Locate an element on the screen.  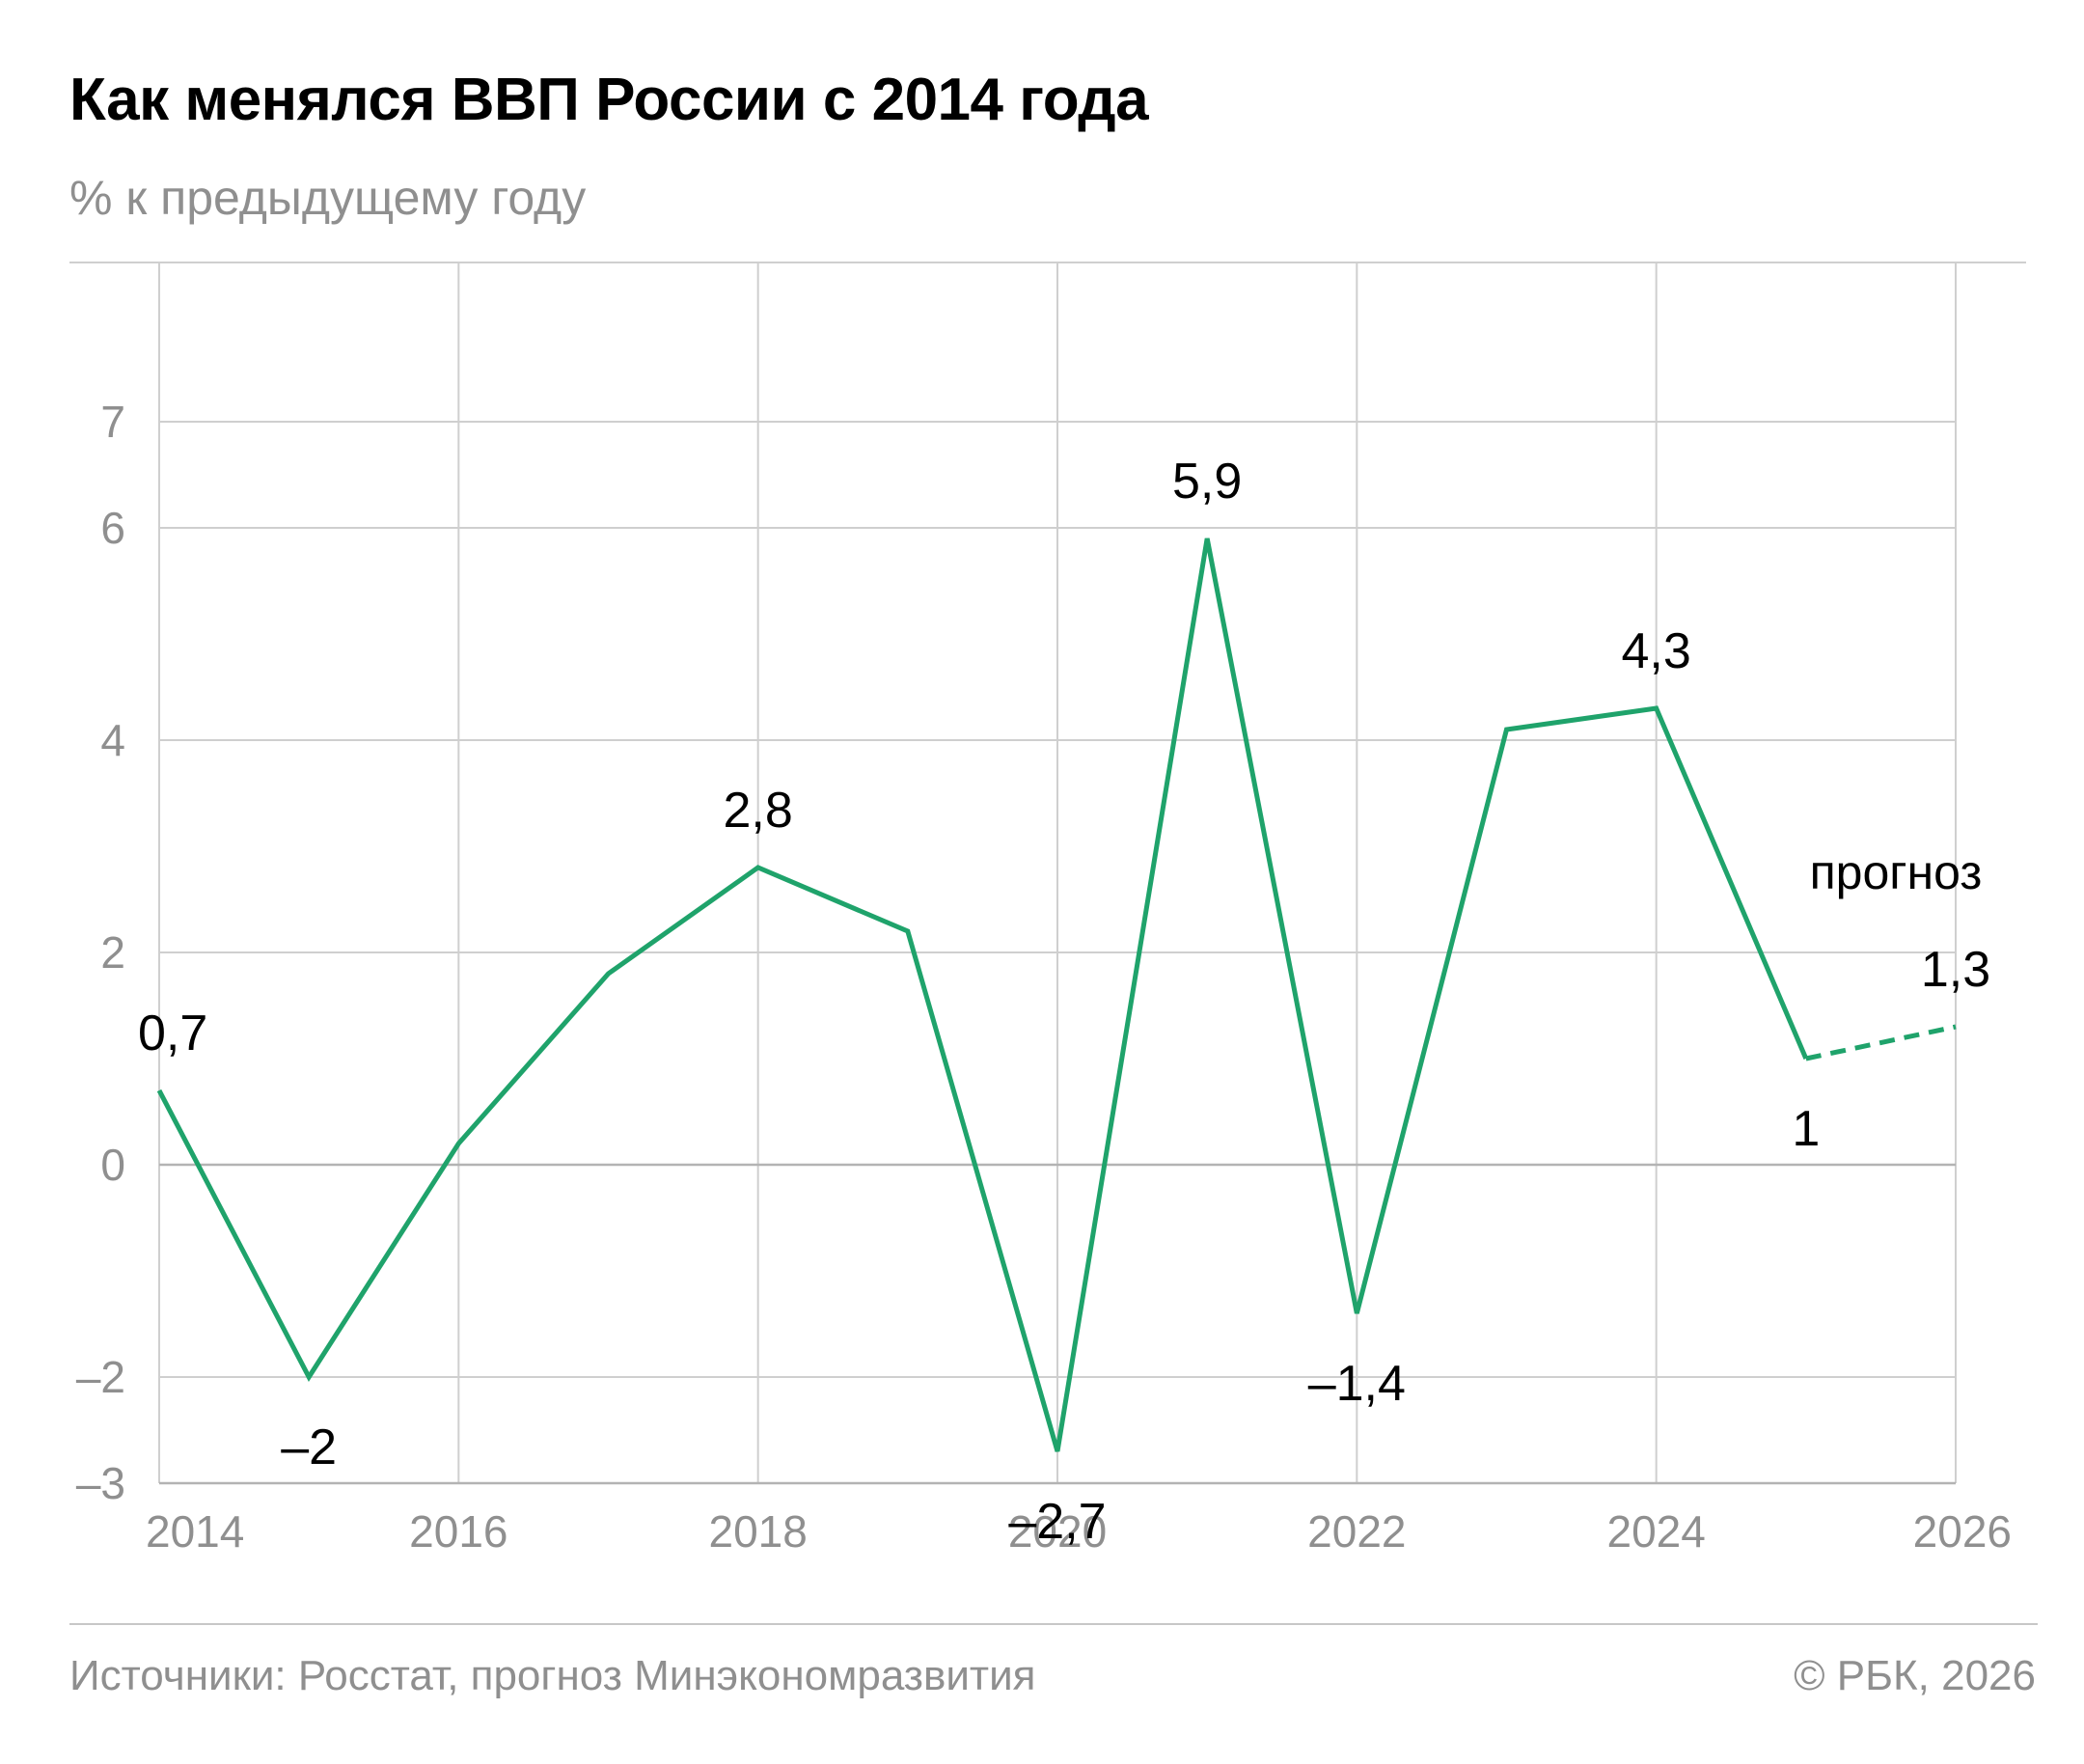
y-tick-label: 2 is located at coordinates (112, 952).